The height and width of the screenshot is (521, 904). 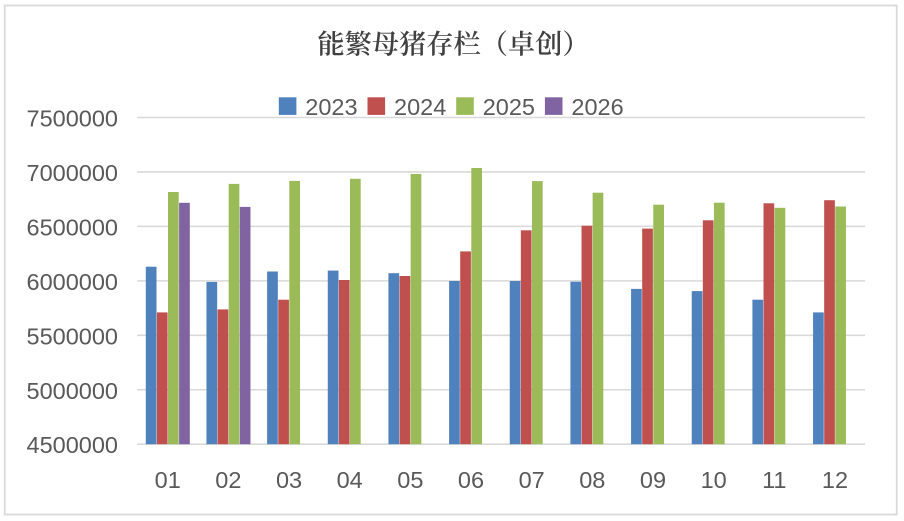 I want to click on svg-text: 09, so click(x=653, y=480).